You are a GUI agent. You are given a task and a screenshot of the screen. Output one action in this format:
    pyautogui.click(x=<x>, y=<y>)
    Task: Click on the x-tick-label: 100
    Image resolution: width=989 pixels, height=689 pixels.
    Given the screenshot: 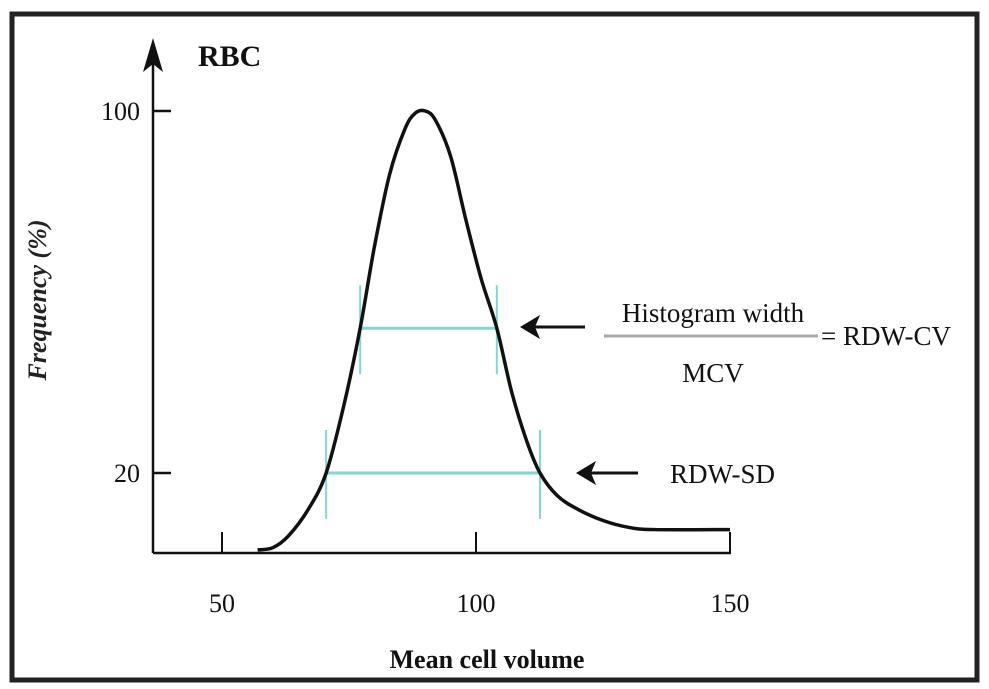 What is the action you would take?
    pyautogui.click(x=476, y=603)
    